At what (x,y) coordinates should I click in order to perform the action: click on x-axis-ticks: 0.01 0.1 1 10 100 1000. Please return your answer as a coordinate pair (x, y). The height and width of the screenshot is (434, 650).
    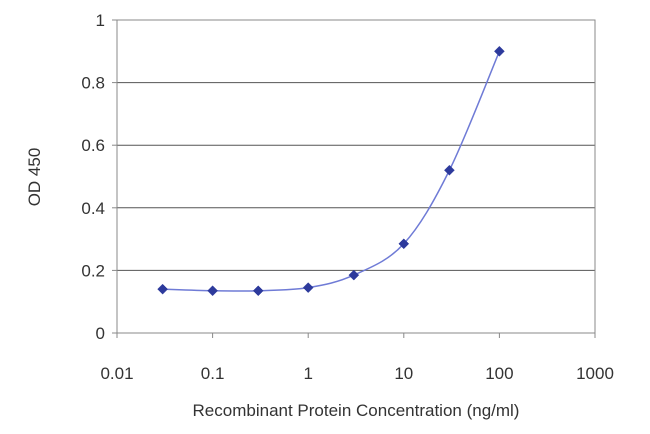
    Looking at the image, I should click on (357, 358).